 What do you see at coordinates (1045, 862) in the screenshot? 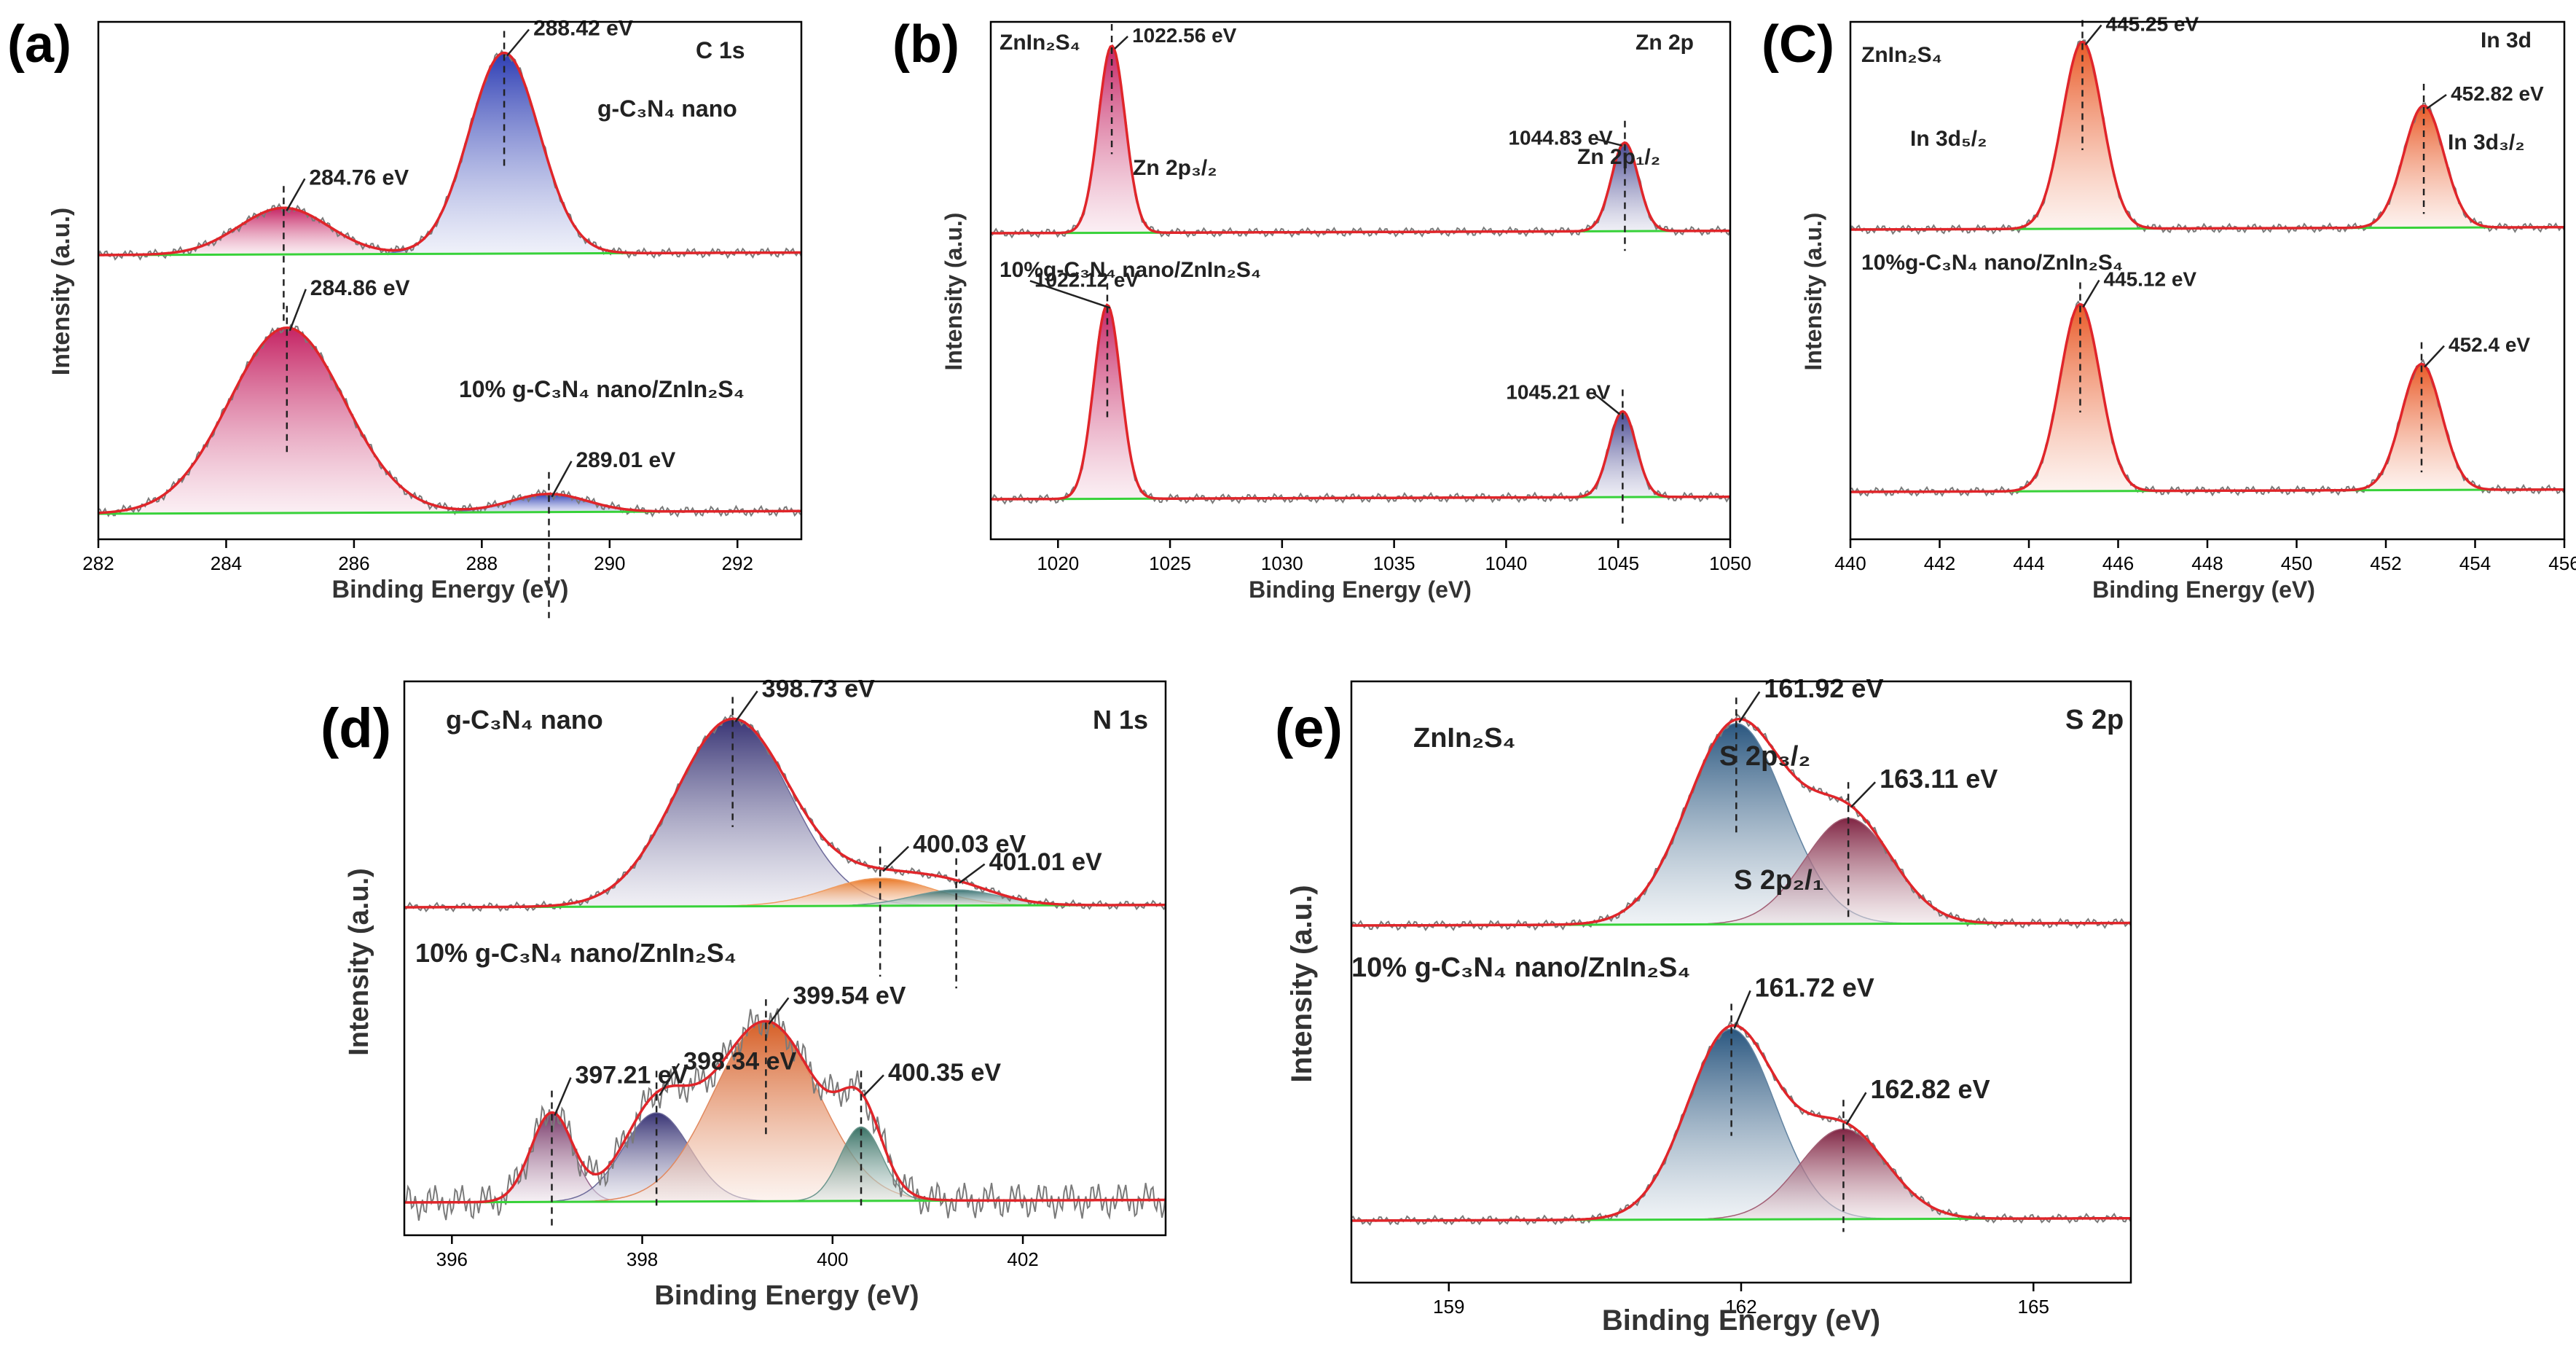
I see `panel-d-spectrum-0-label-2: 401.01 eV` at bounding box center [1045, 862].